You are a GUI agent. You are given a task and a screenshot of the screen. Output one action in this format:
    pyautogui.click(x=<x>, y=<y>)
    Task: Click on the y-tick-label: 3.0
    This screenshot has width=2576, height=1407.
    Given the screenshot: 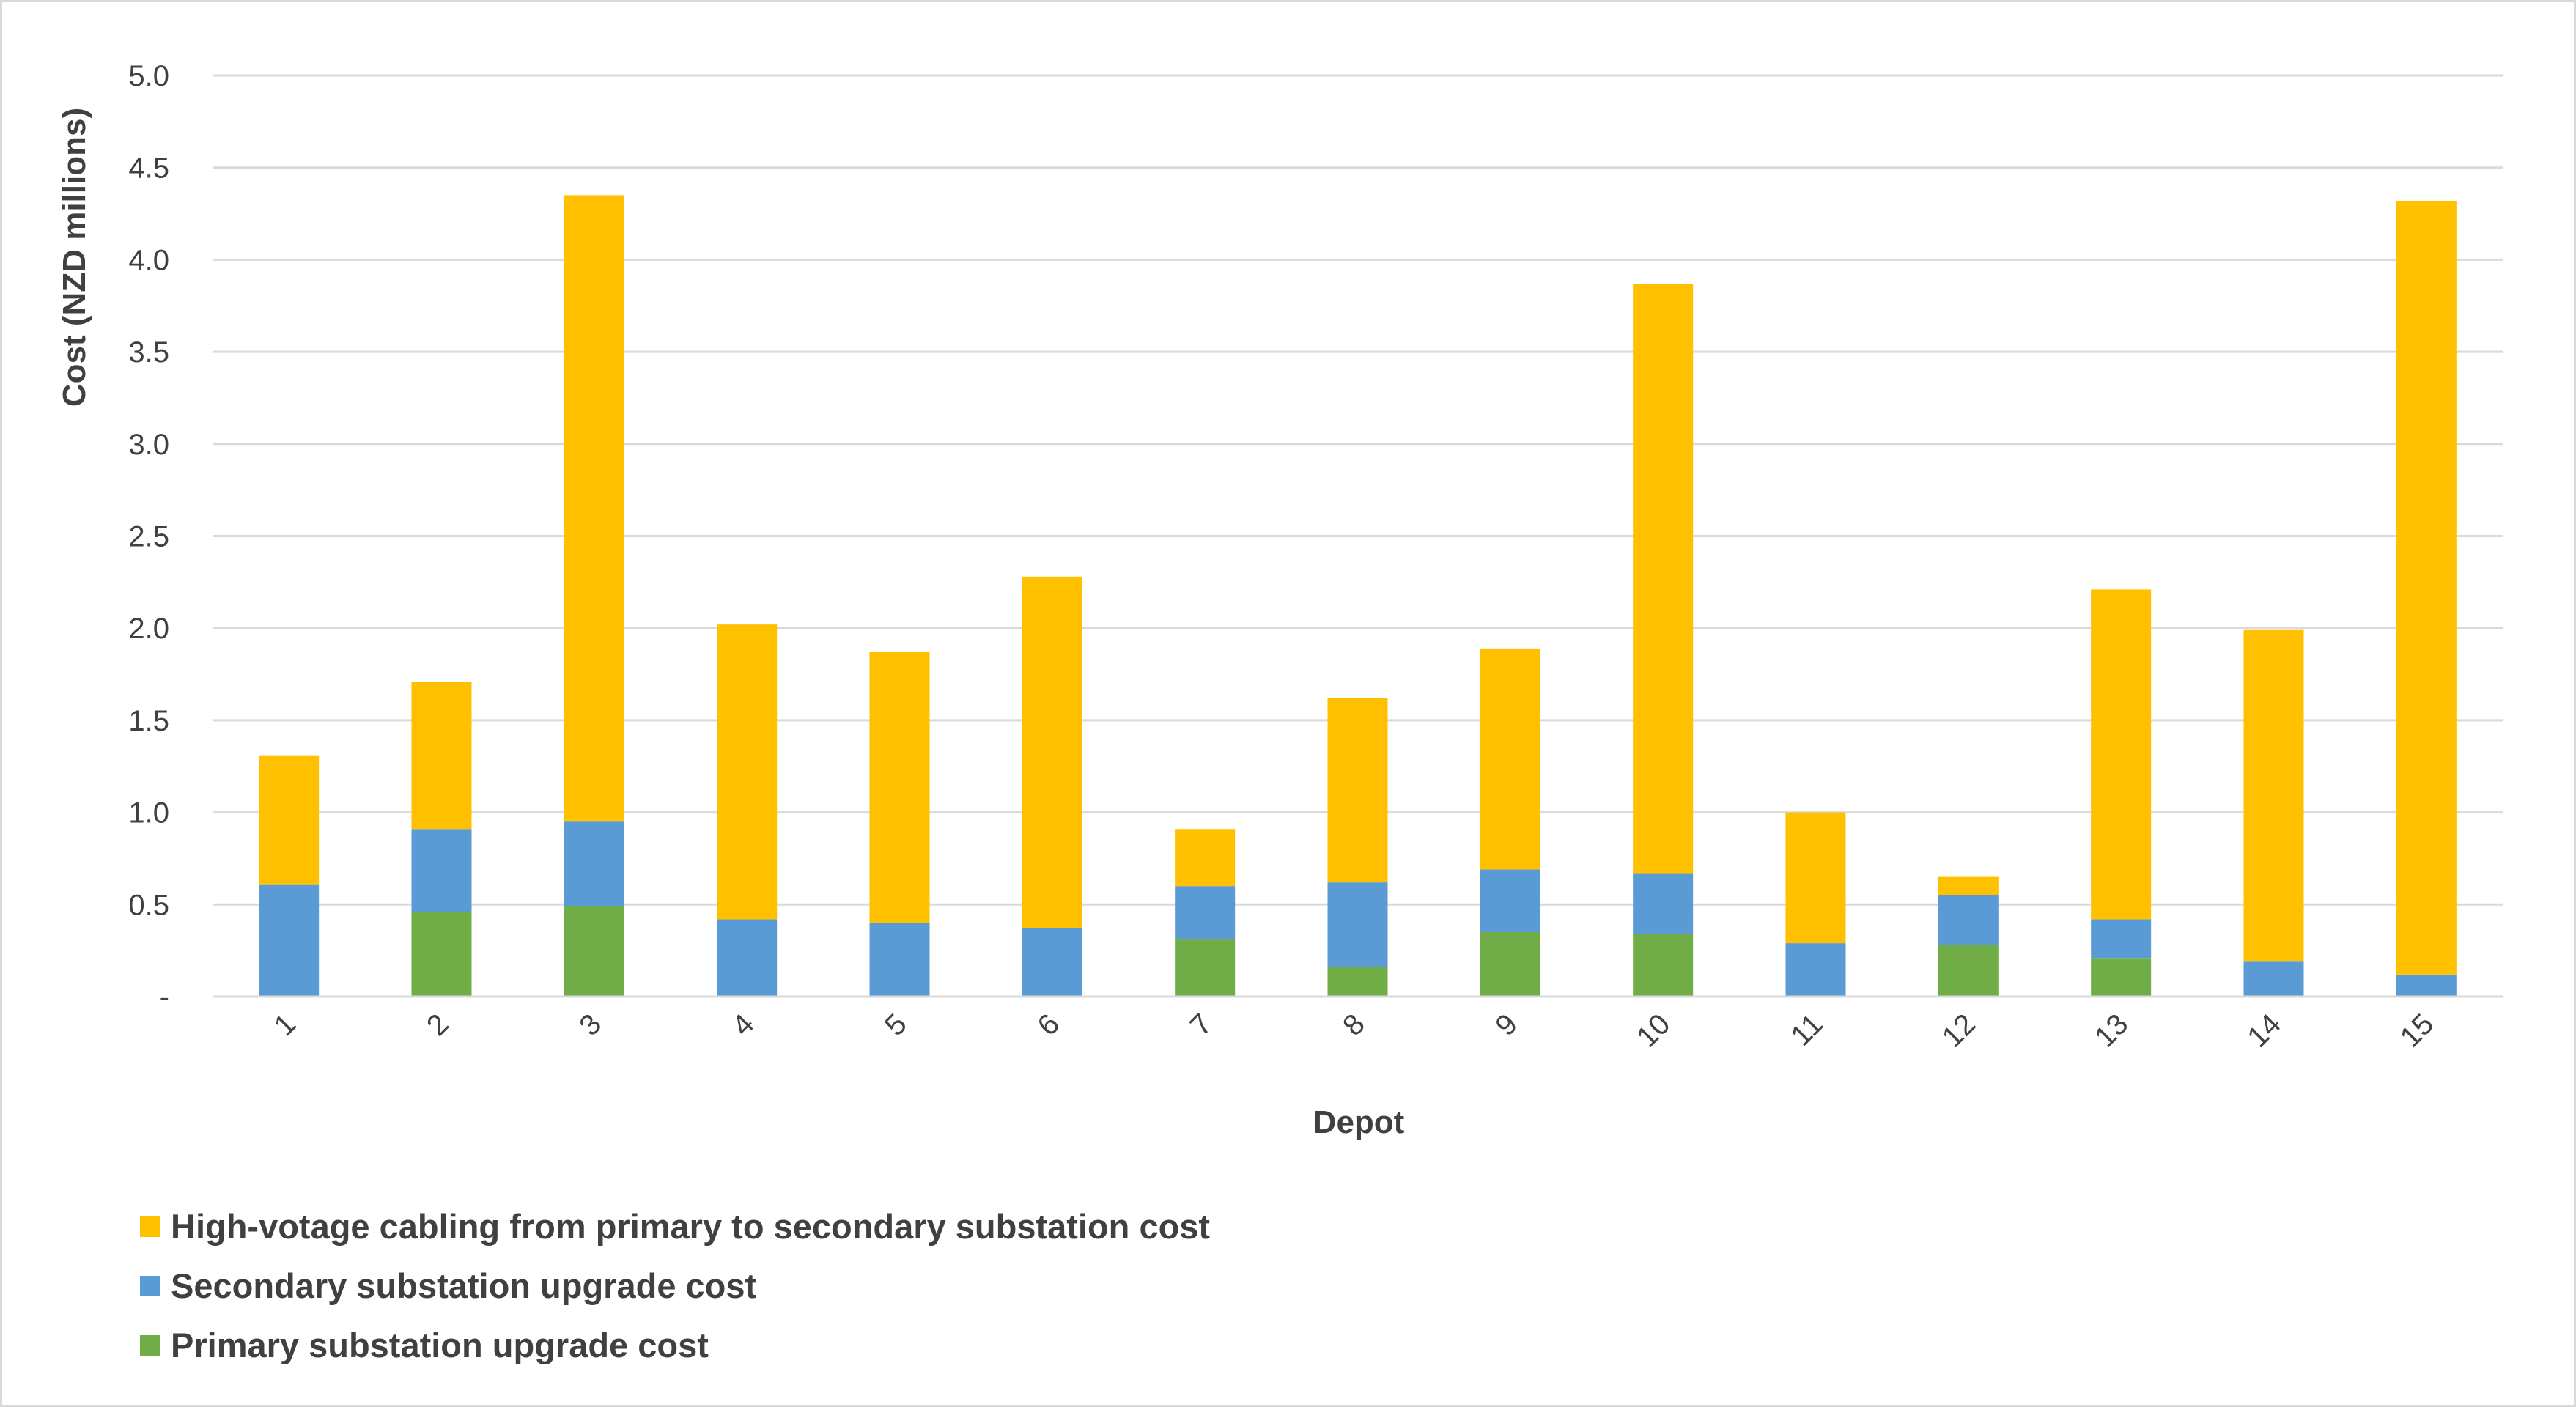 What is the action you would take?
    pyautogui.click(x=148, y=445)
    